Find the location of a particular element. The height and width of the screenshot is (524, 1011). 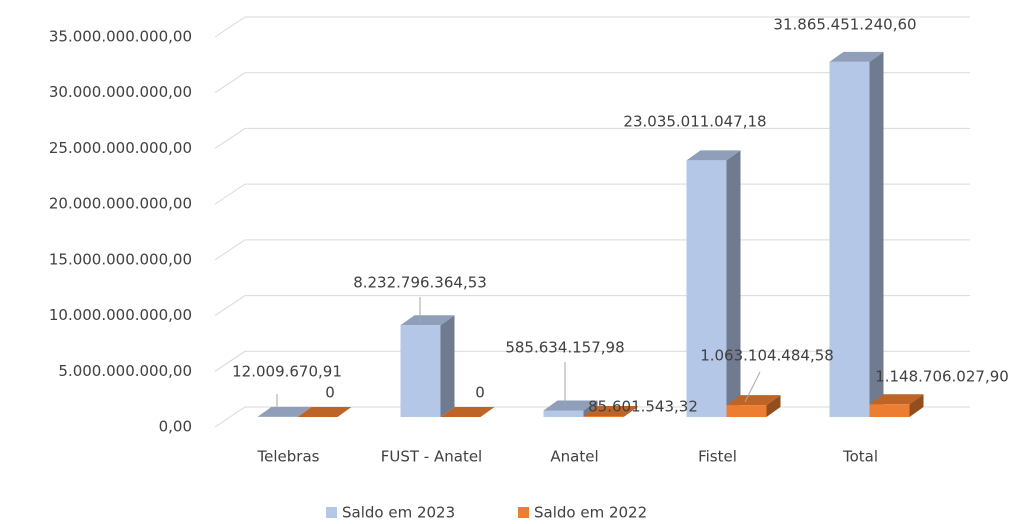

leader-line is located at coordinates (752, 387).